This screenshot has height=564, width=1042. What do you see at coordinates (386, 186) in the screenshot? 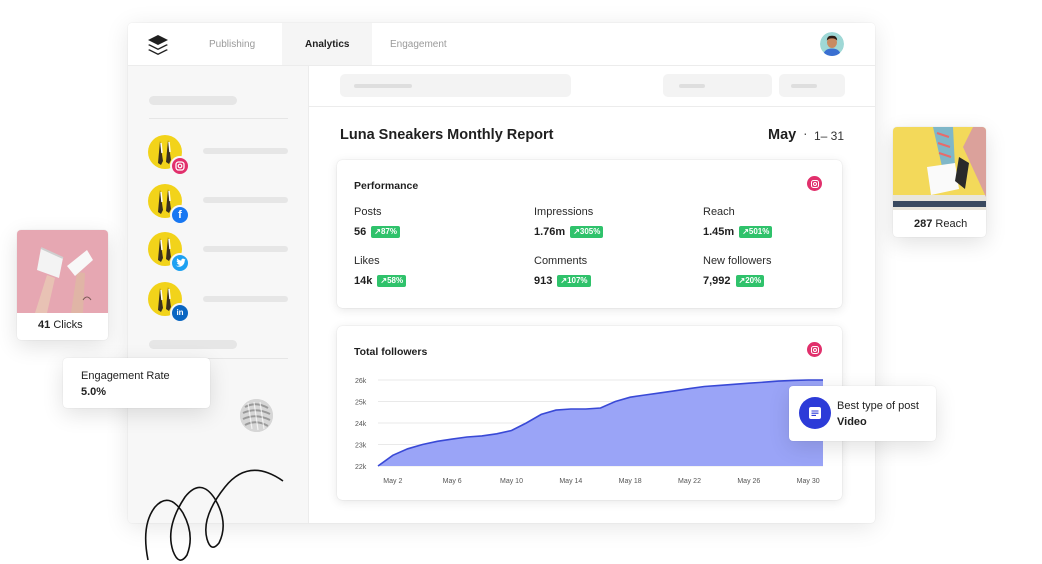
I see `performance-title: Performance` at bounding box center [386, 186].